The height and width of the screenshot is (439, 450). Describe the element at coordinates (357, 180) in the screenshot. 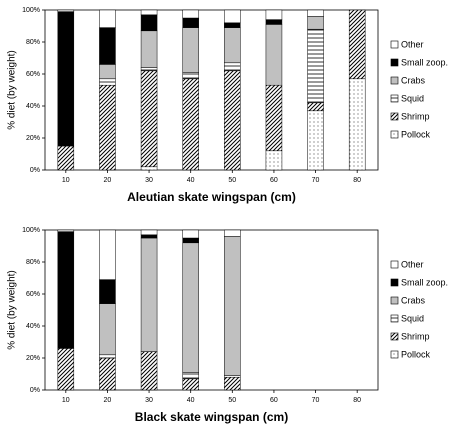

I see `x-tick-label: 80` at that location.